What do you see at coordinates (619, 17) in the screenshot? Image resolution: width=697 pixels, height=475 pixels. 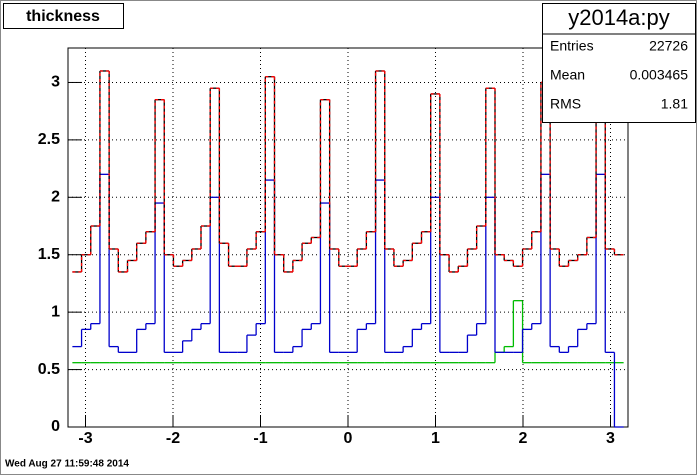 I see `stats-title: y2014a:py` at bounding box center [619, 17].